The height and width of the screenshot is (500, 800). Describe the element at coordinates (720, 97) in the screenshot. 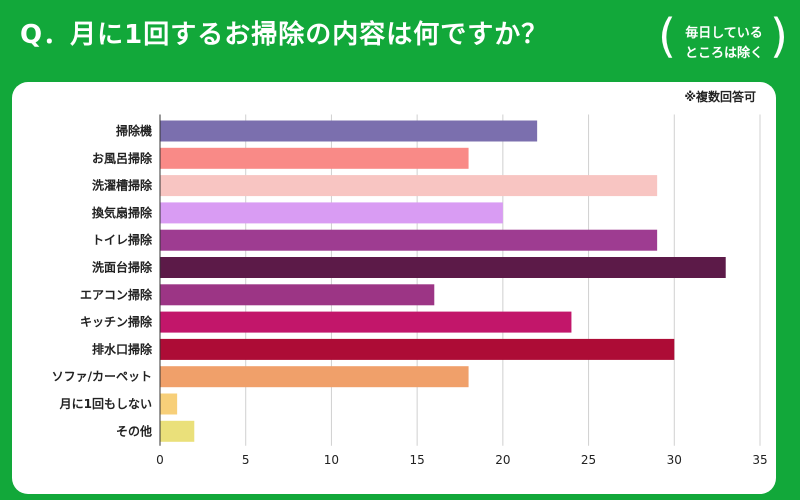

I see `multiple-answers-note: ※複数回答可` at that location.